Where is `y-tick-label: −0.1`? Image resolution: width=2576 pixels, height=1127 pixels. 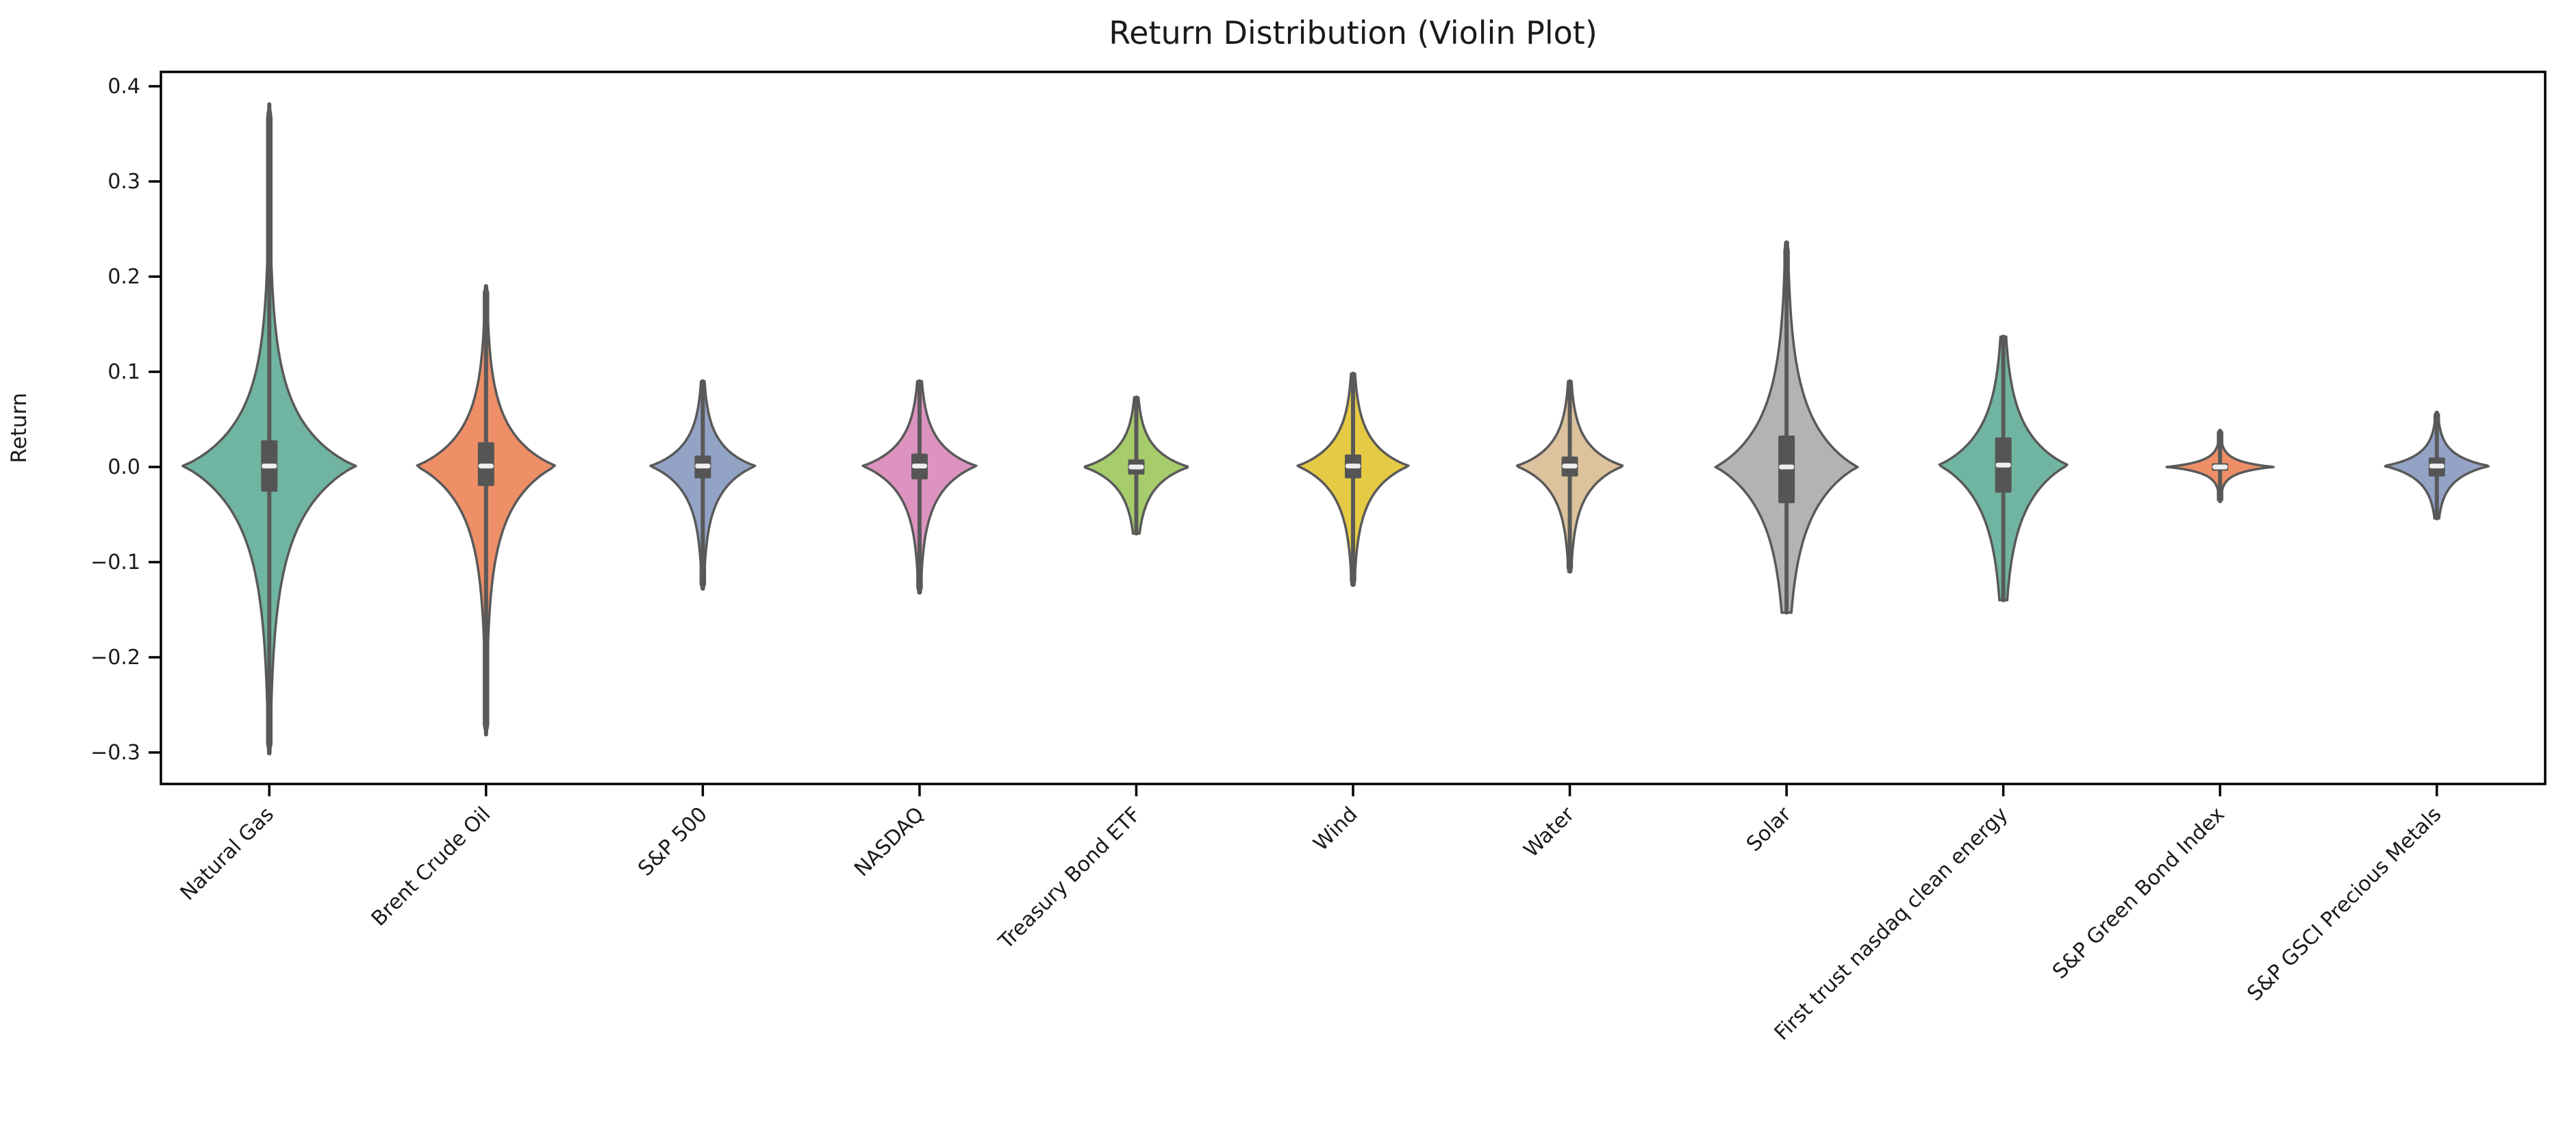
y-tick-label: −0.1 is located at coordinates (115, 562).